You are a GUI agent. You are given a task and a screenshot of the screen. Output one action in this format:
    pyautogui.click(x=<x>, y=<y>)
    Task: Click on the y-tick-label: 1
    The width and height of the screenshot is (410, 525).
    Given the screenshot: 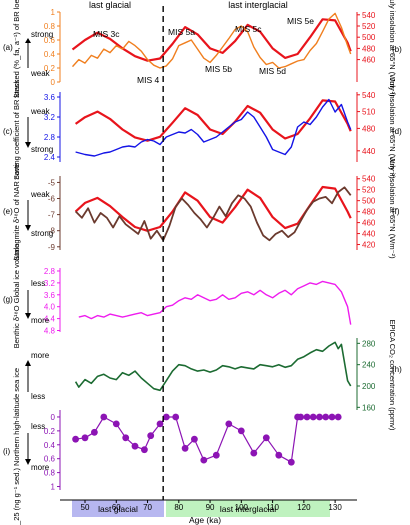 What is the action you would take?
    pyautogui.click(x=53, y=12)
    